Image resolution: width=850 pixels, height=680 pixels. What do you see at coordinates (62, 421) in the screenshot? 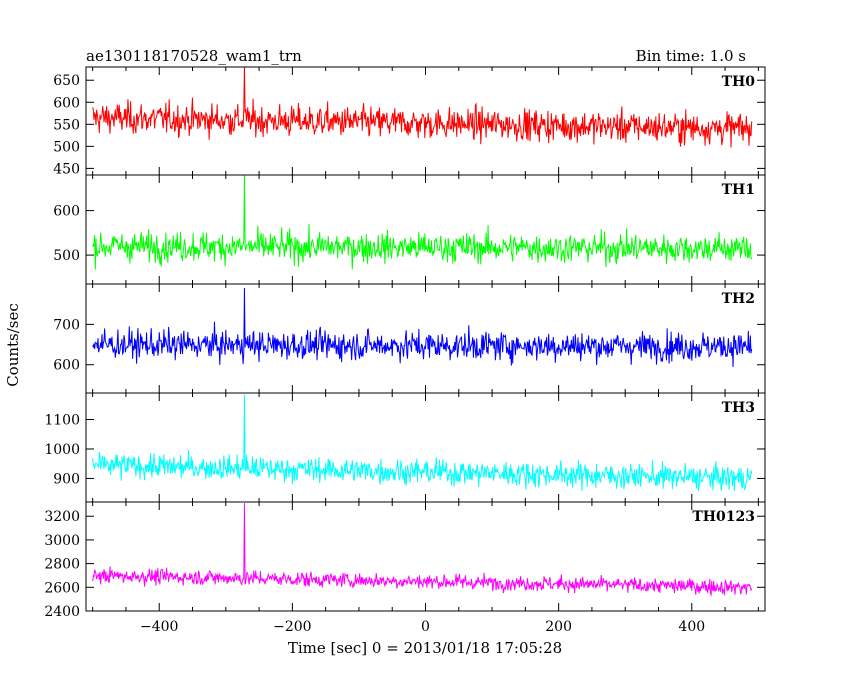
I see `y-tick-label: 1100` at bounding box center [62, 421].